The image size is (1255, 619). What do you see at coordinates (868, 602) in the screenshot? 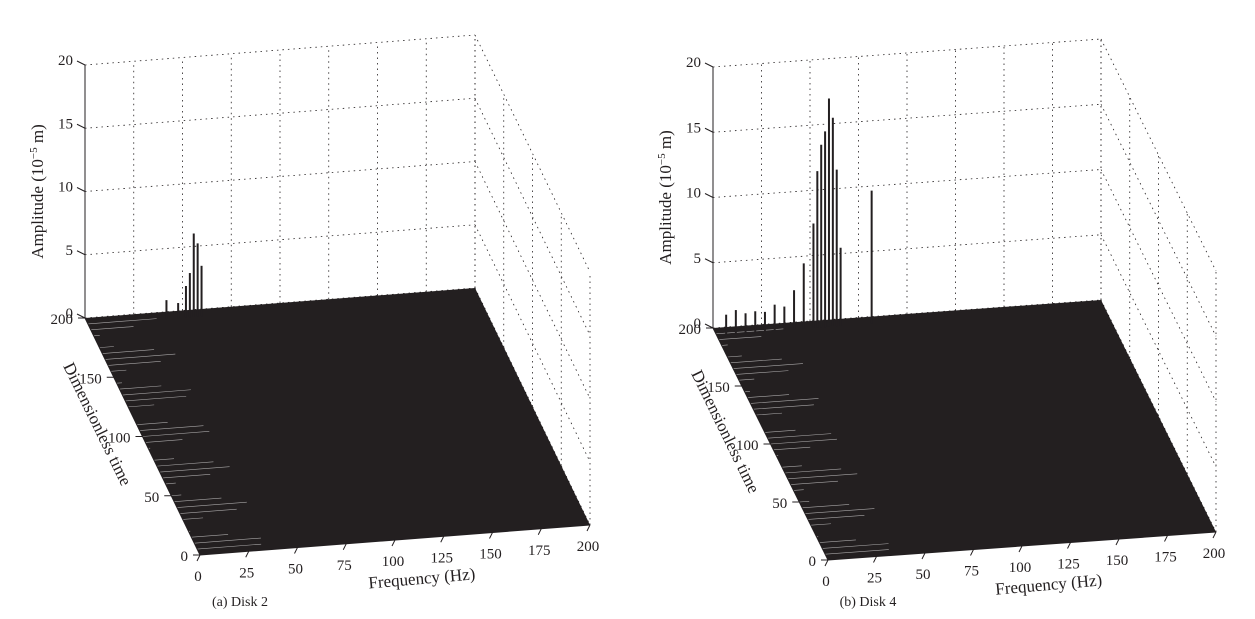
I see `caption: (b) Disk 4` at bounding box center [868, 602].